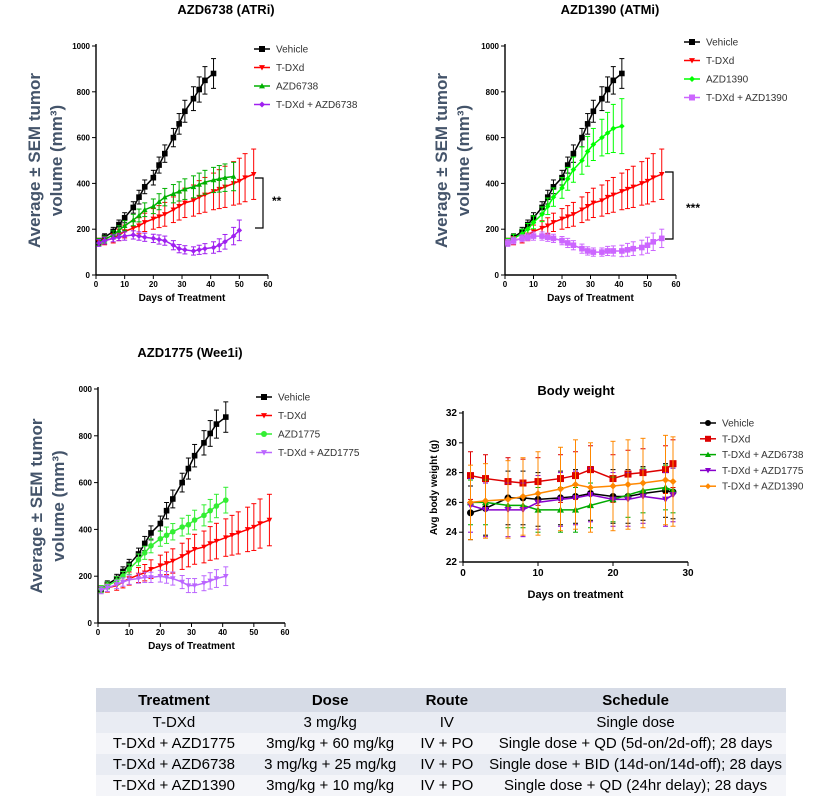 This screenshot has height=806, width=828. I want to click on x-tick-label: 40, so click(222, 632).